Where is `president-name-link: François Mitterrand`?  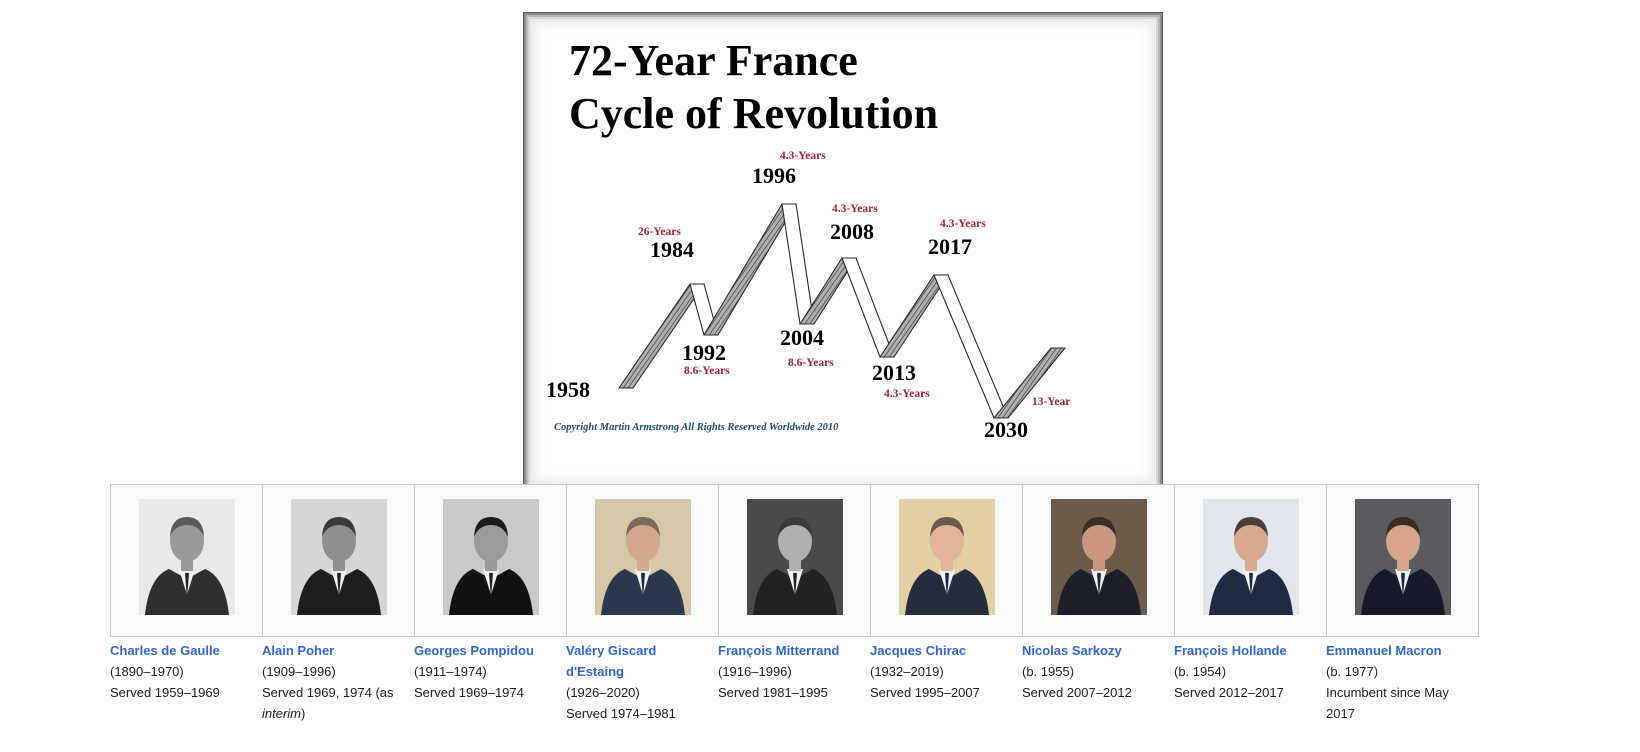
president-name-link: François Mitterrand is located at coordinates (779, 650).